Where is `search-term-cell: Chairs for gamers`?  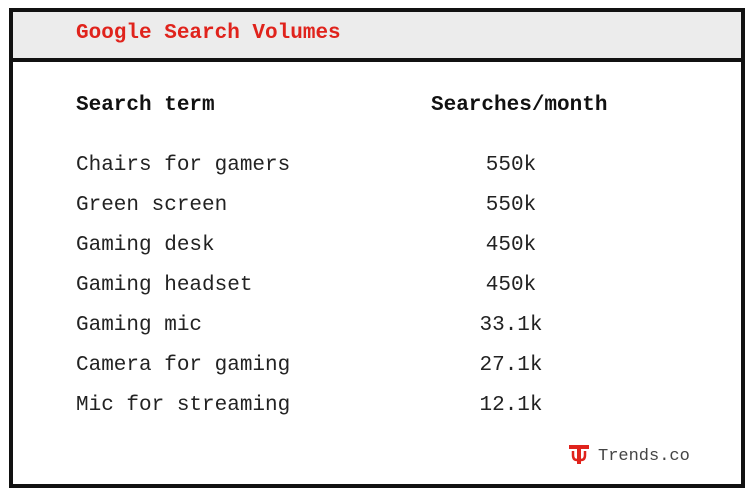
search-term-cell: Chairs for gamers is located at coordinates (183, 165).